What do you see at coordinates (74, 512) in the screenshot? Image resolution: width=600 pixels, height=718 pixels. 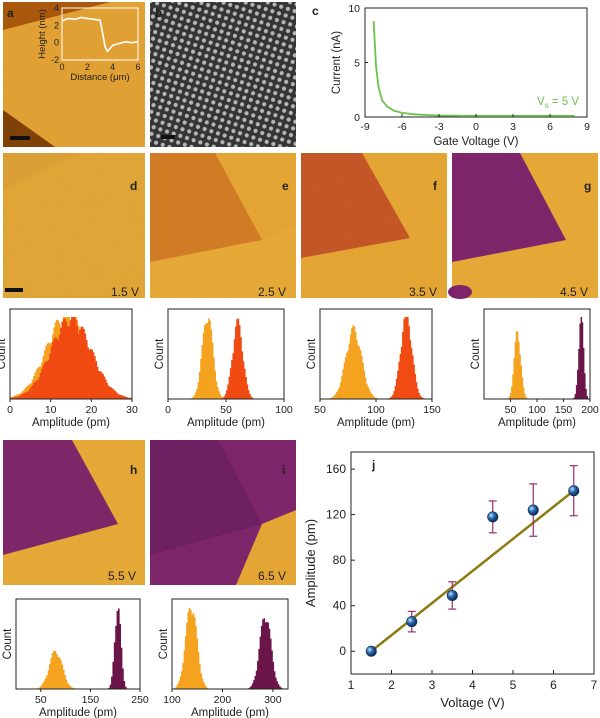 I see `panel-h: h 5.5 V` at bounding box center [74, 512].